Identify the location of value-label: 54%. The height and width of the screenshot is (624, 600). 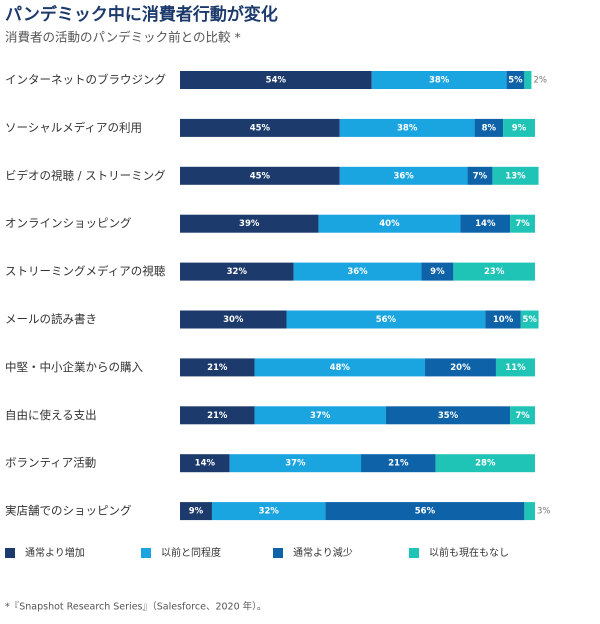
(276, 81).